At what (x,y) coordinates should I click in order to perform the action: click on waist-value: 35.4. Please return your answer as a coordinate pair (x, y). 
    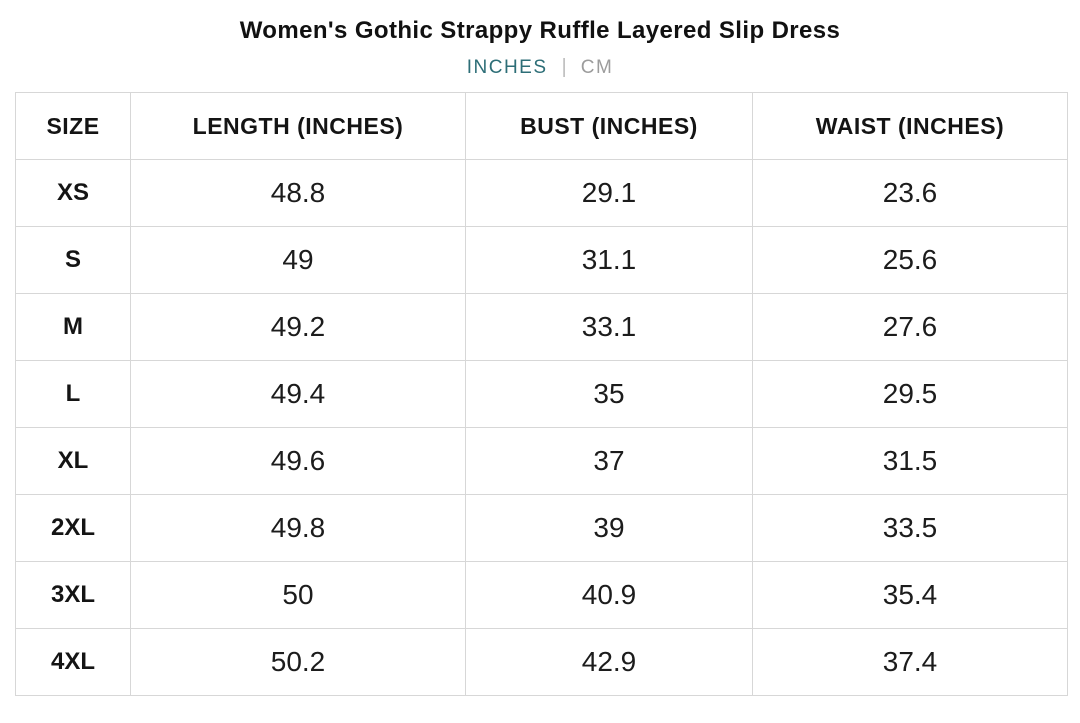
    Looking at the image, I should click on (910, 595).